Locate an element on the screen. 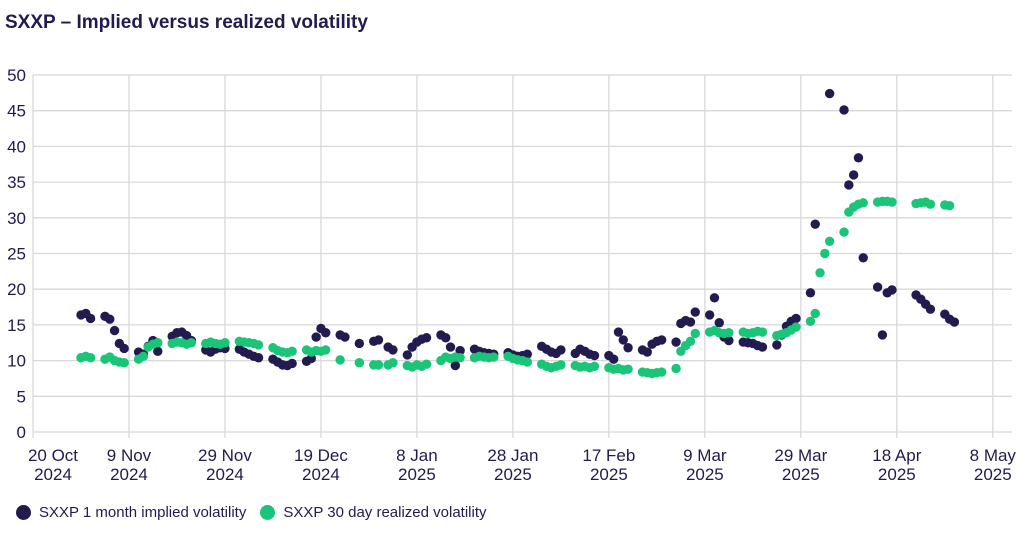 This screenshot has width=1024, height=544. x-tick-label: 8 May 2025 is located at coordinates (993, 465).